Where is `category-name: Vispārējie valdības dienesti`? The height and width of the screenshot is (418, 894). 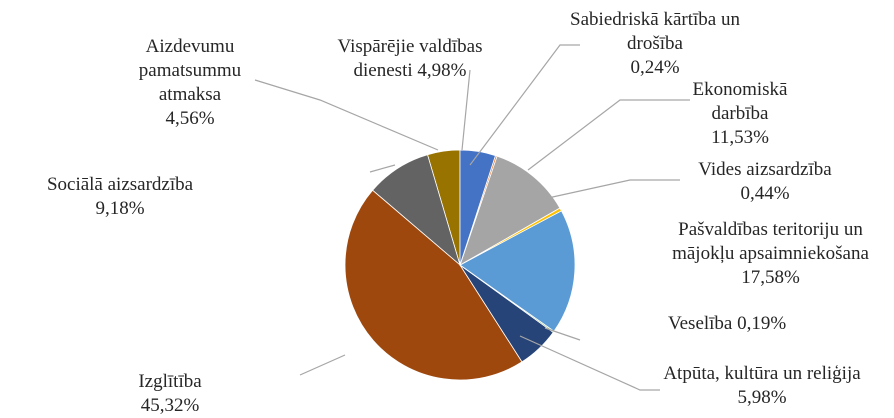 category-name: Vispārējie valdības dienesti is located at coordinates (410, 58).